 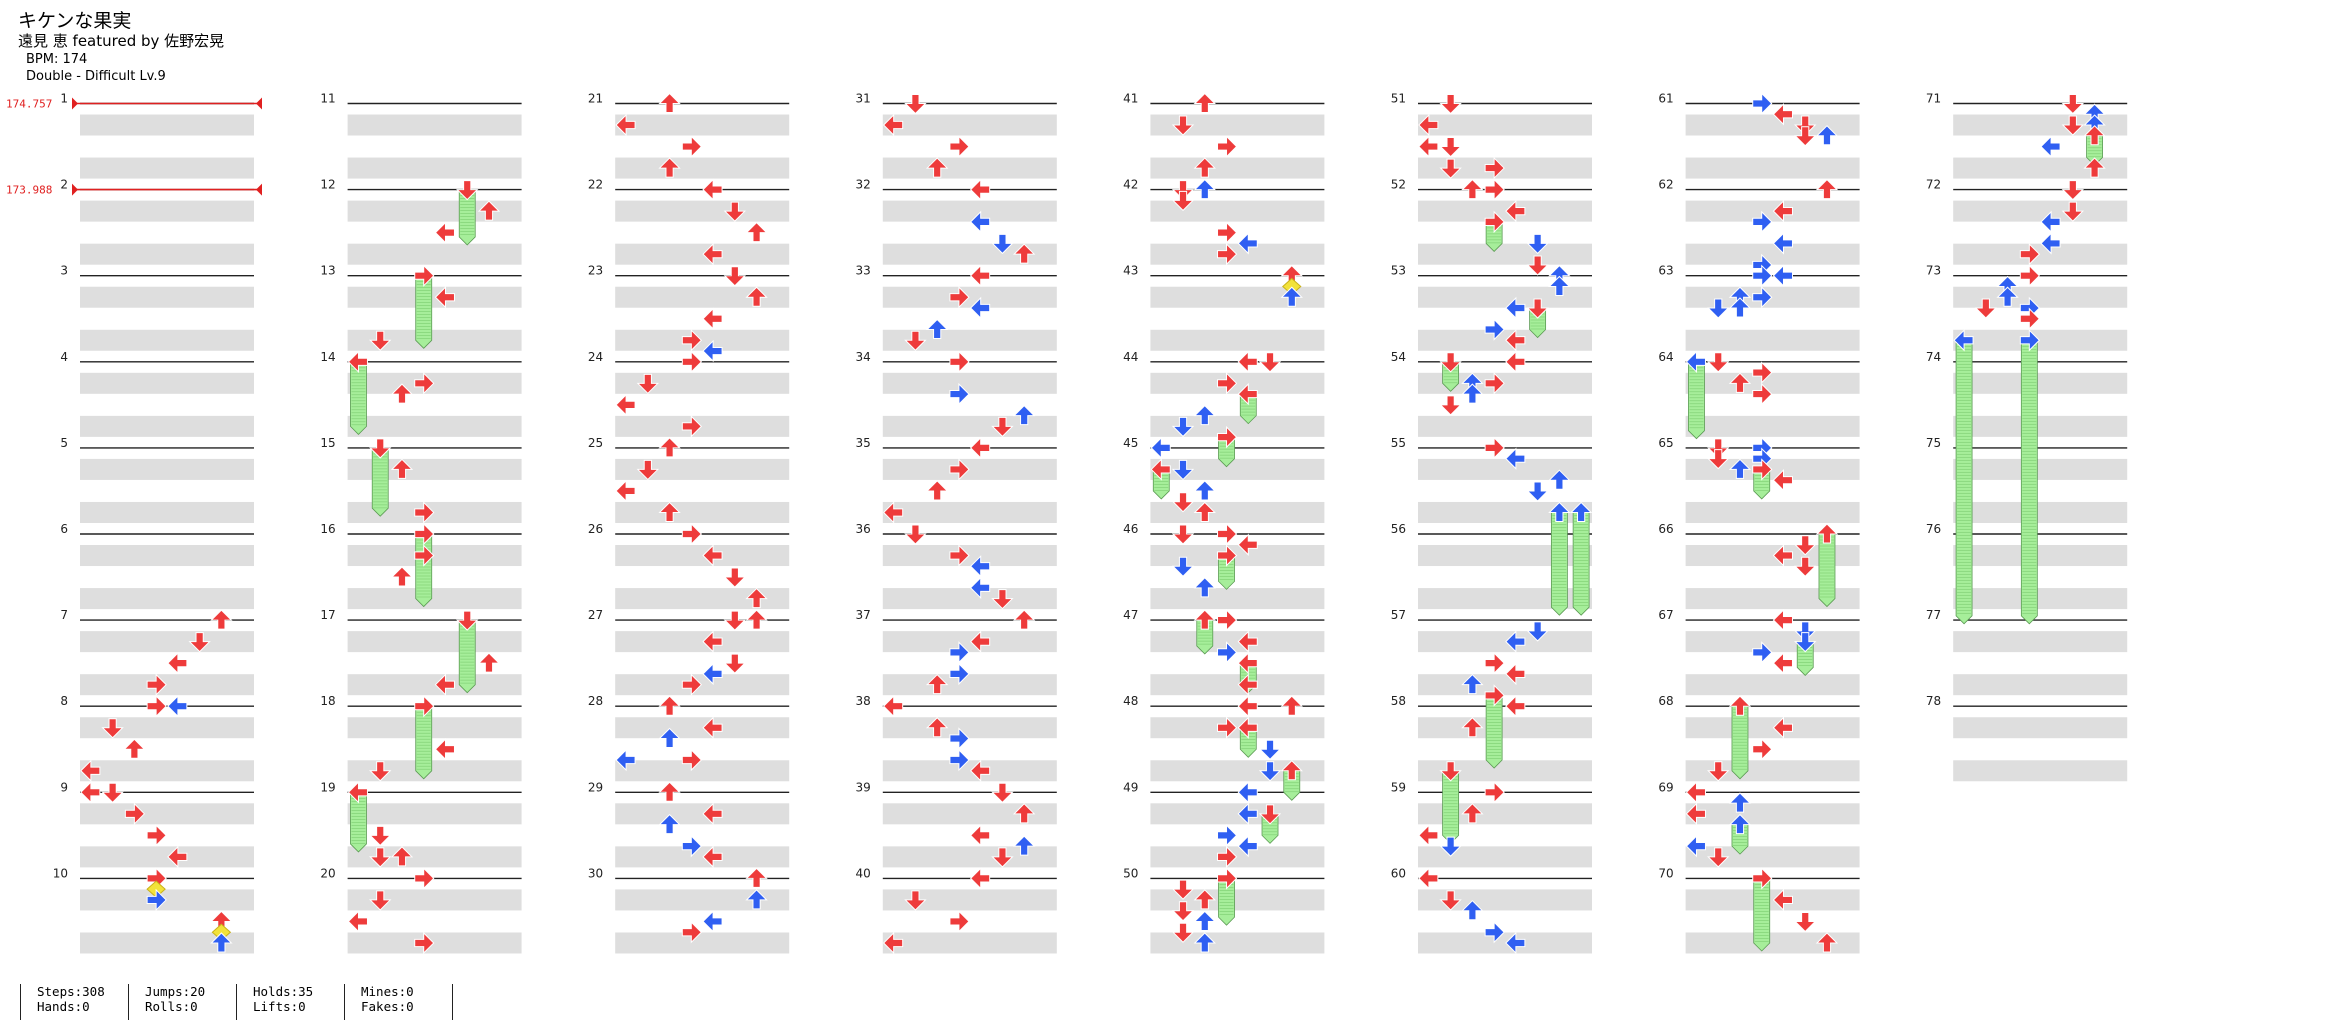 I want to click on measure-number: 48, so click(x=1130, y=701).